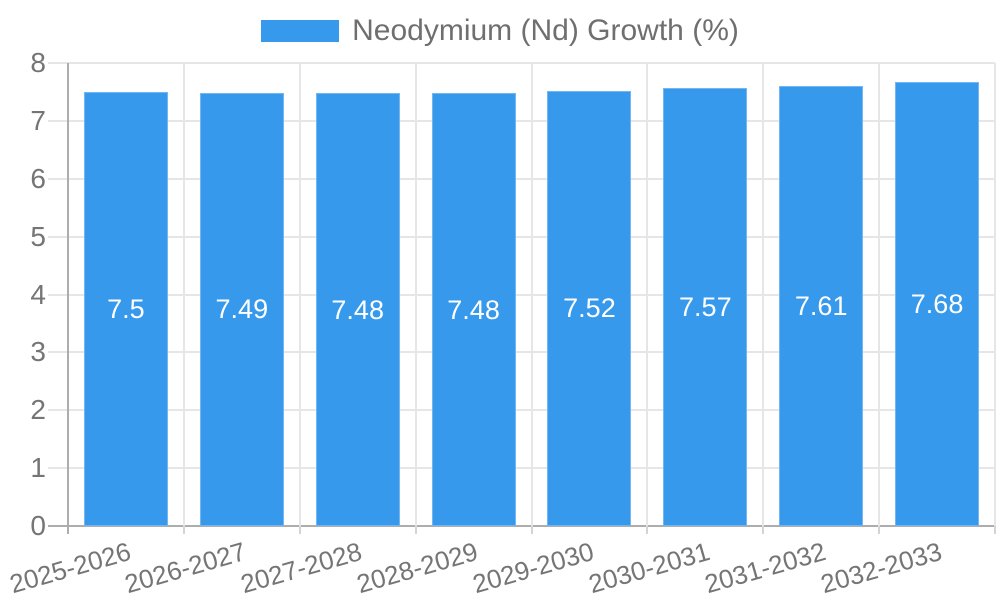 The height and width of the screenshot is (600, 1000). What do you see at coordinates (38, 120) in the screenshot?
I see `y-tick-label: 7` at bounding box center [38, 120].